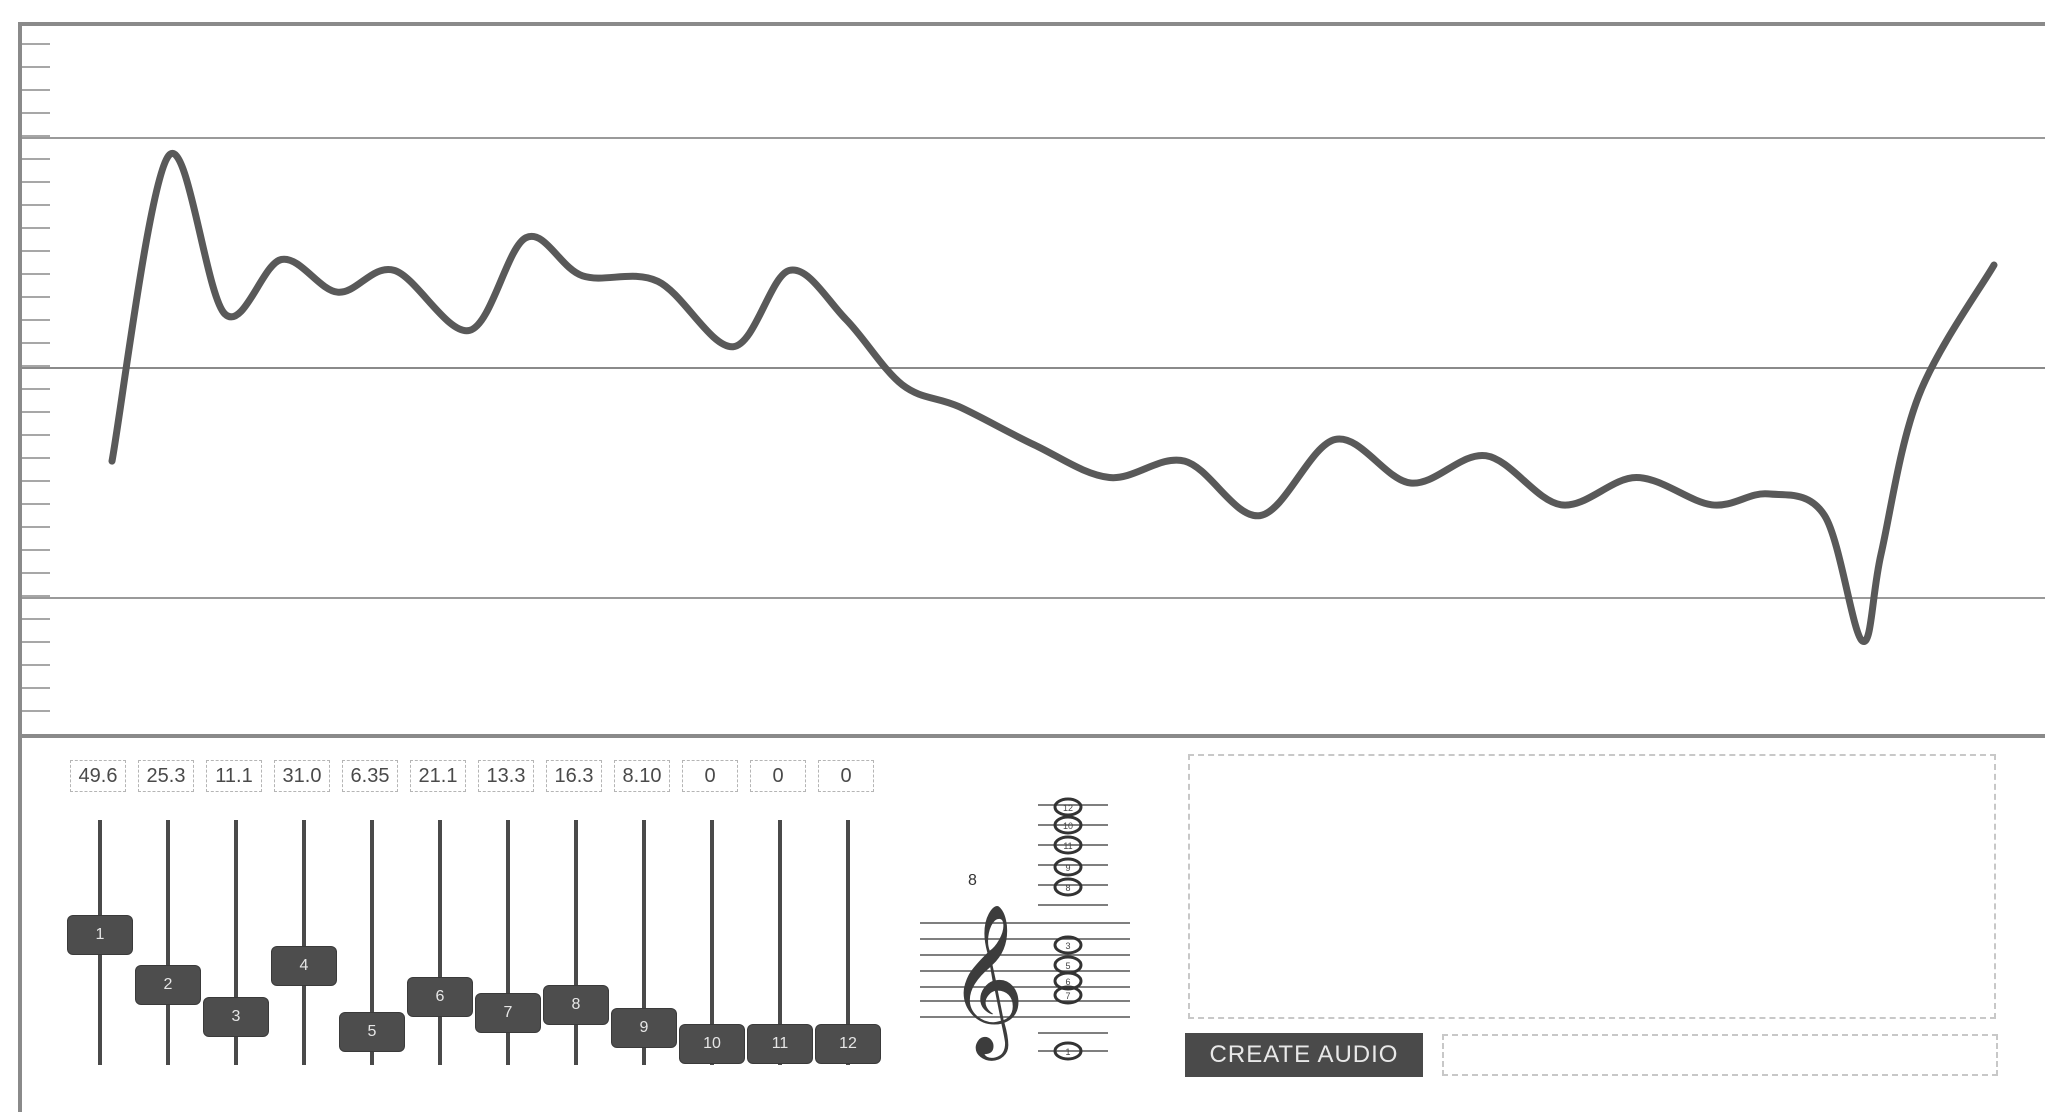 The height and width of the screenshot is (1112, 2045). Describe the element at coordinates (370, 776) in the screenshot. I see `harmonic-value-field: 6.35` at that location.